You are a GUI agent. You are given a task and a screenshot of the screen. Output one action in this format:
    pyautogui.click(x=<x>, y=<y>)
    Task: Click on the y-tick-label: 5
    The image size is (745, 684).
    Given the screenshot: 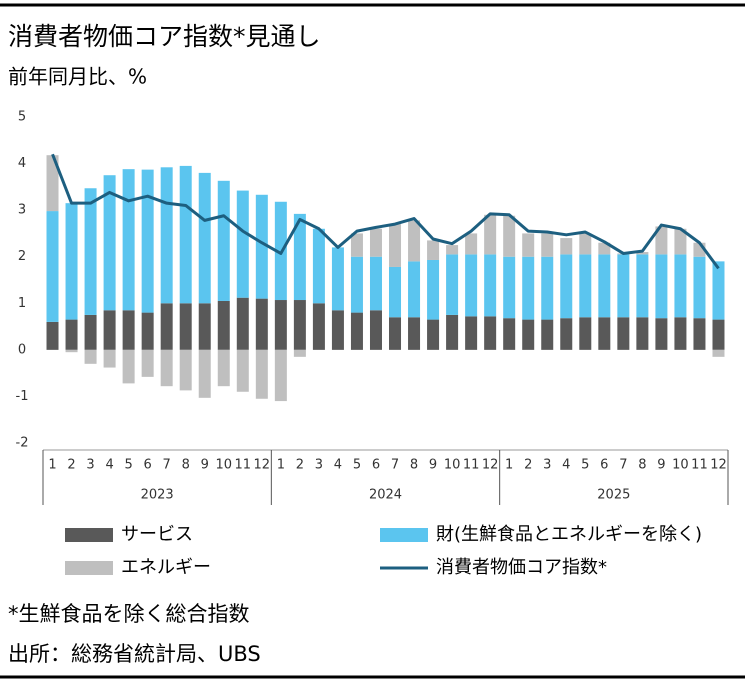 What is the action you would take?
    pyautogui.click(x=22, y=117)
    